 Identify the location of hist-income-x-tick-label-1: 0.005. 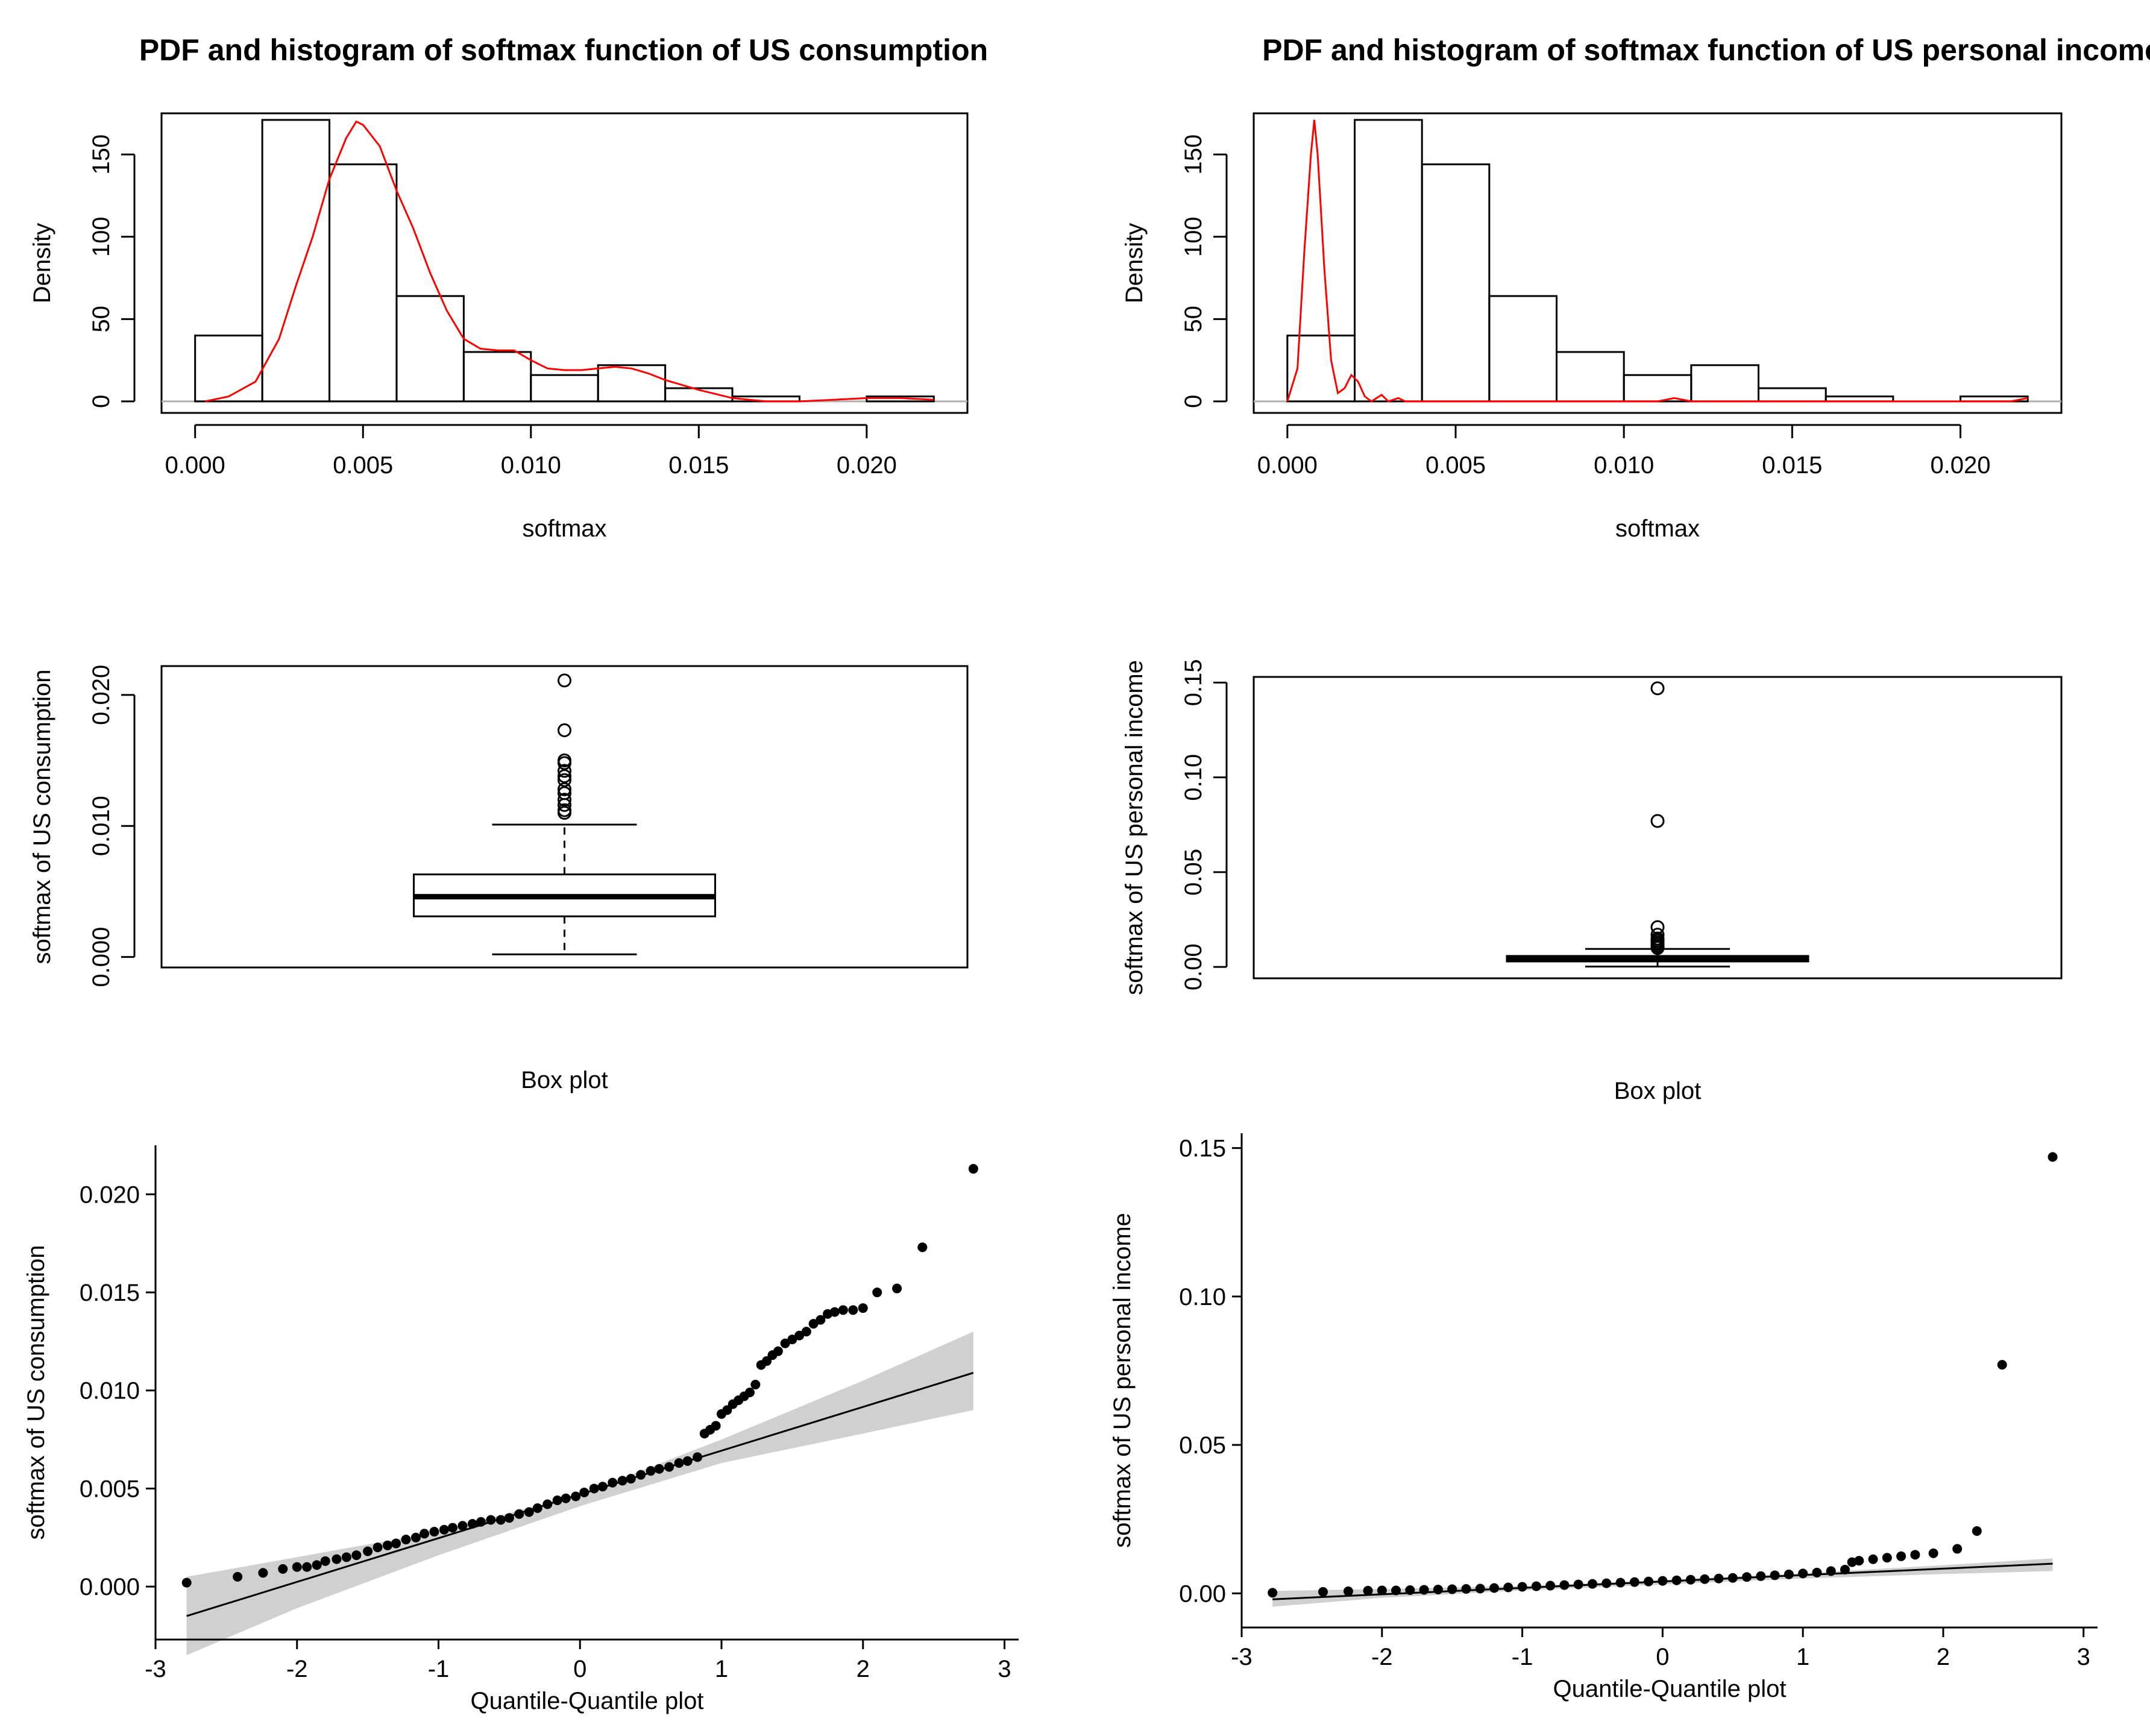
(1455, 465).